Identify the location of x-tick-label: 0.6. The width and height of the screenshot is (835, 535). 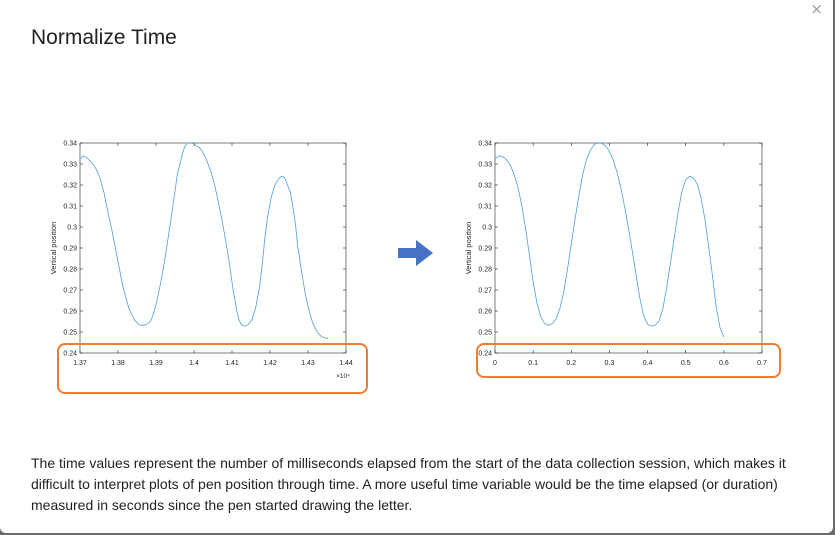
(724, 363).